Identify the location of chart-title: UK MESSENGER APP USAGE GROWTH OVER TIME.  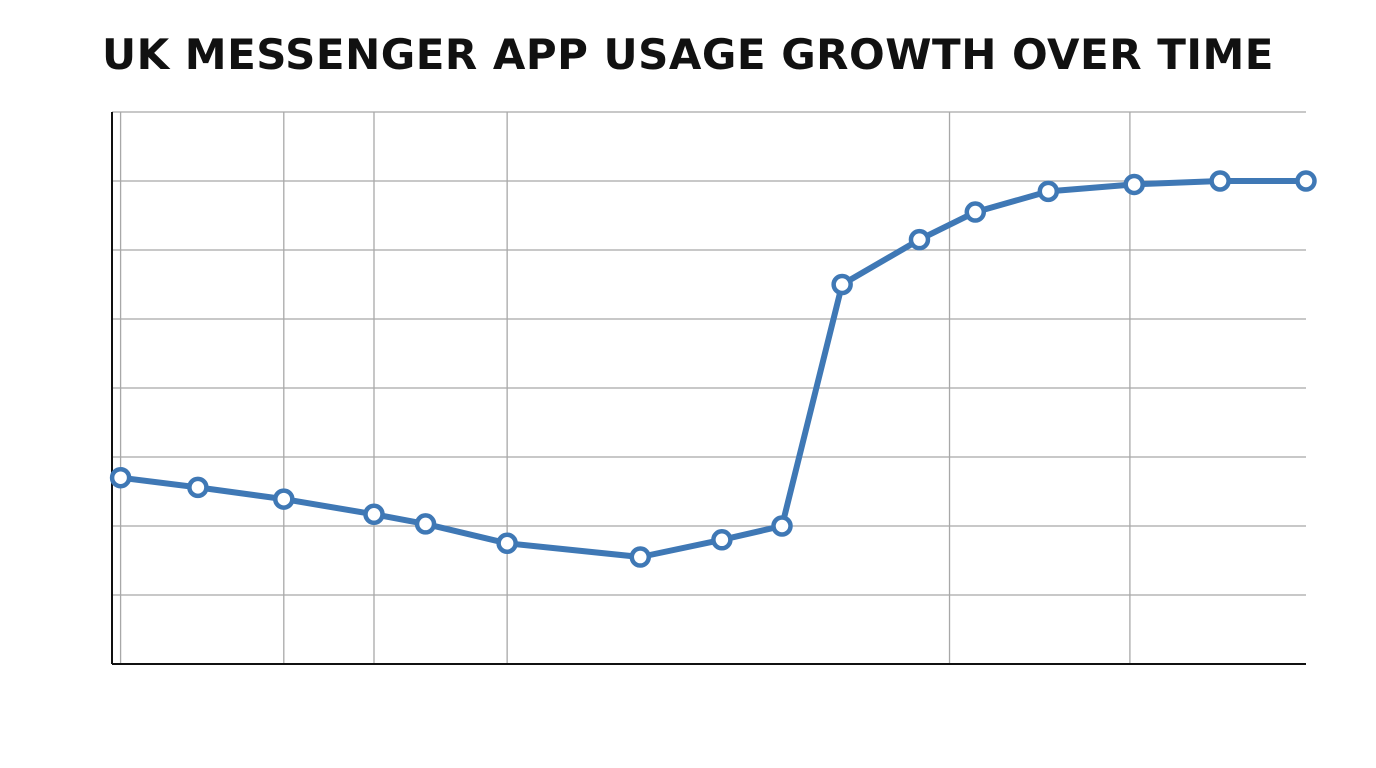
(688, 54).